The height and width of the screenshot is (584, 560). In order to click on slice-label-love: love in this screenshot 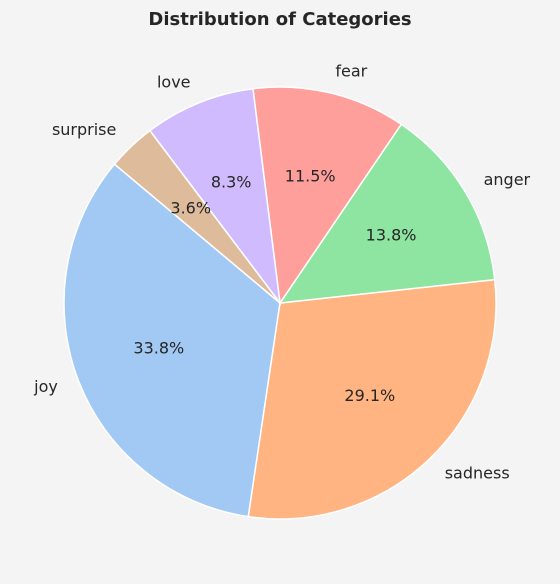, I will do `click(174, 81)`.